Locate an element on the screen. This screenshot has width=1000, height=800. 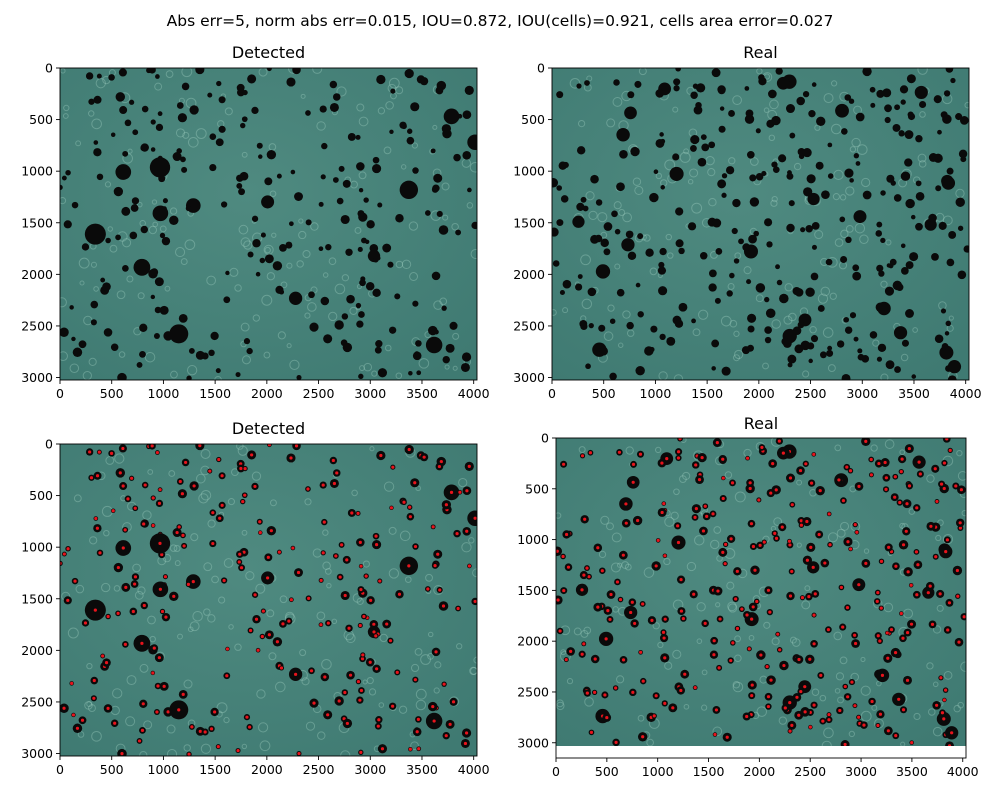
x-tick-label: 4000 is located at coordinates (966, 393).